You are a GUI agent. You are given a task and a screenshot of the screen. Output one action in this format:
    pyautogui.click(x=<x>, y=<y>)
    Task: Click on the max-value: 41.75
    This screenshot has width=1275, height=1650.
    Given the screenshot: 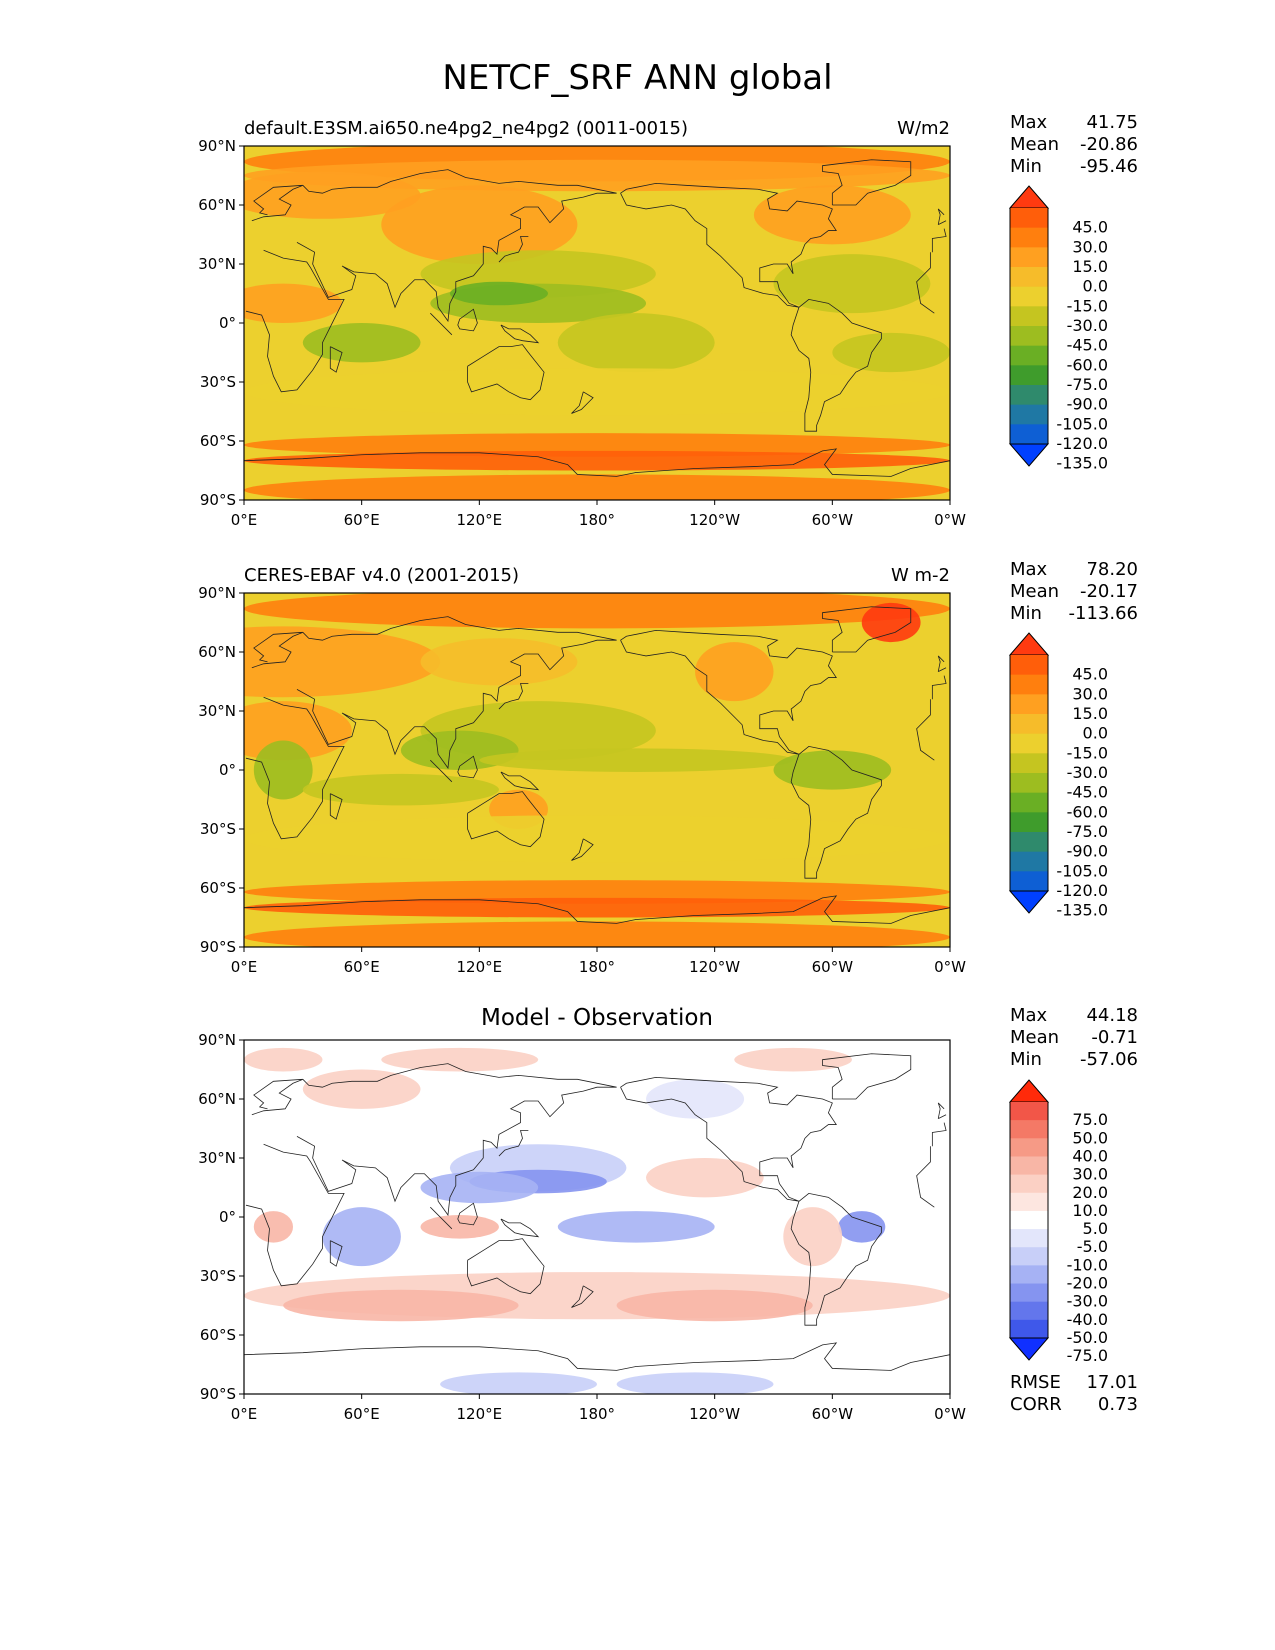 What is the action you would take?
    pyautogui.click(x=1112, y=122)
    